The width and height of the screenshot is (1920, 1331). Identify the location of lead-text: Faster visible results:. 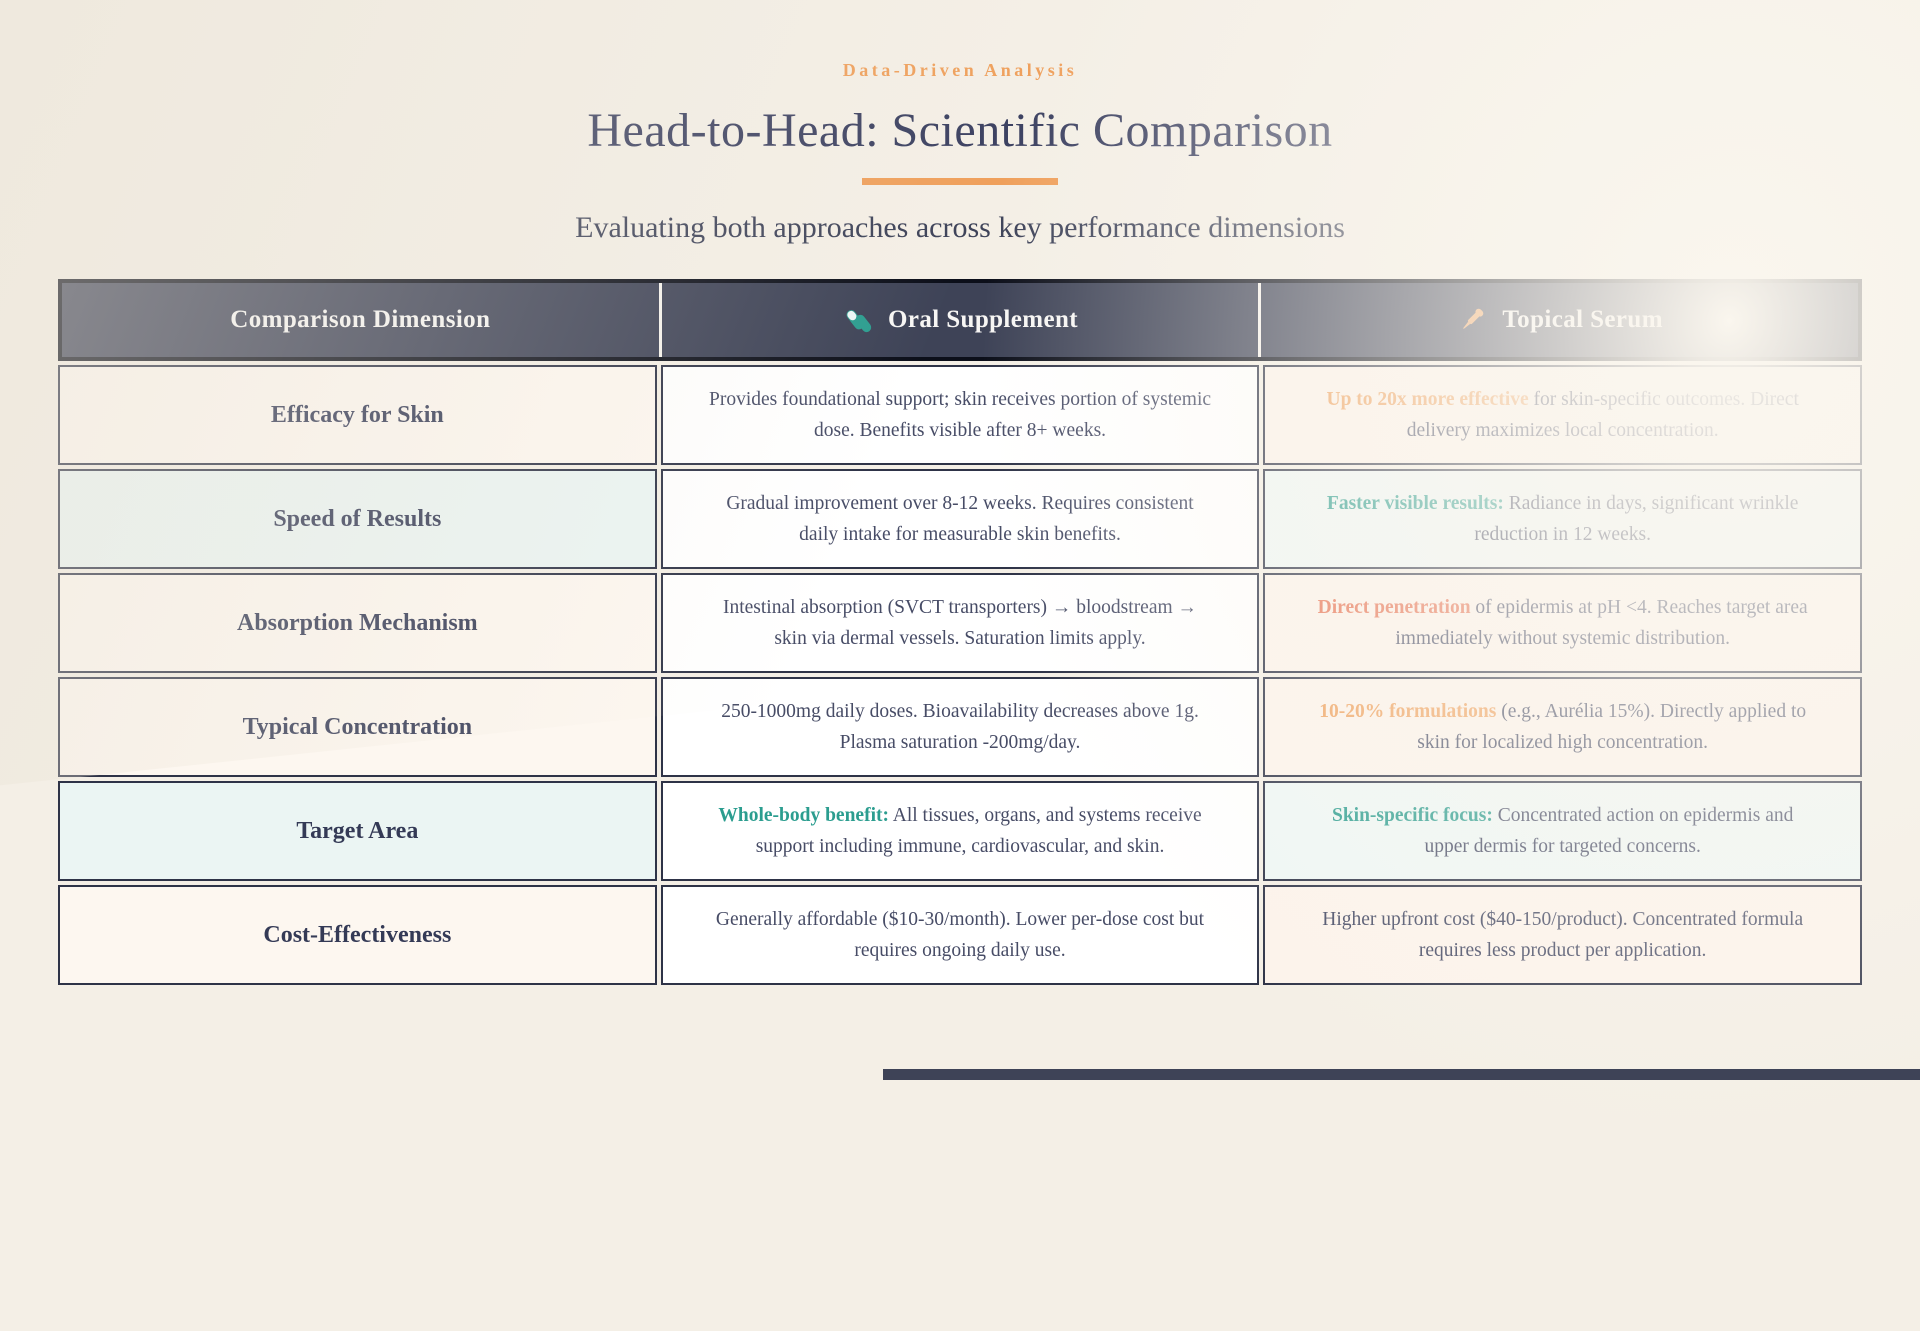
(1415, 503).